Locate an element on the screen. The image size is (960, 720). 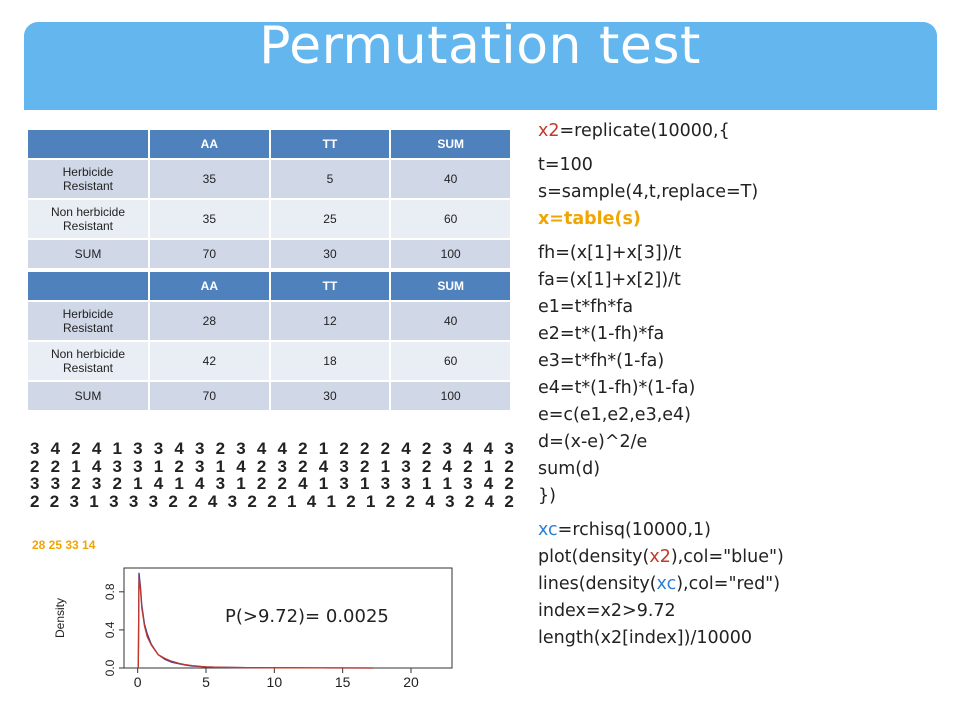
code-line: x=table(s) is located at coordinates (589, 219).